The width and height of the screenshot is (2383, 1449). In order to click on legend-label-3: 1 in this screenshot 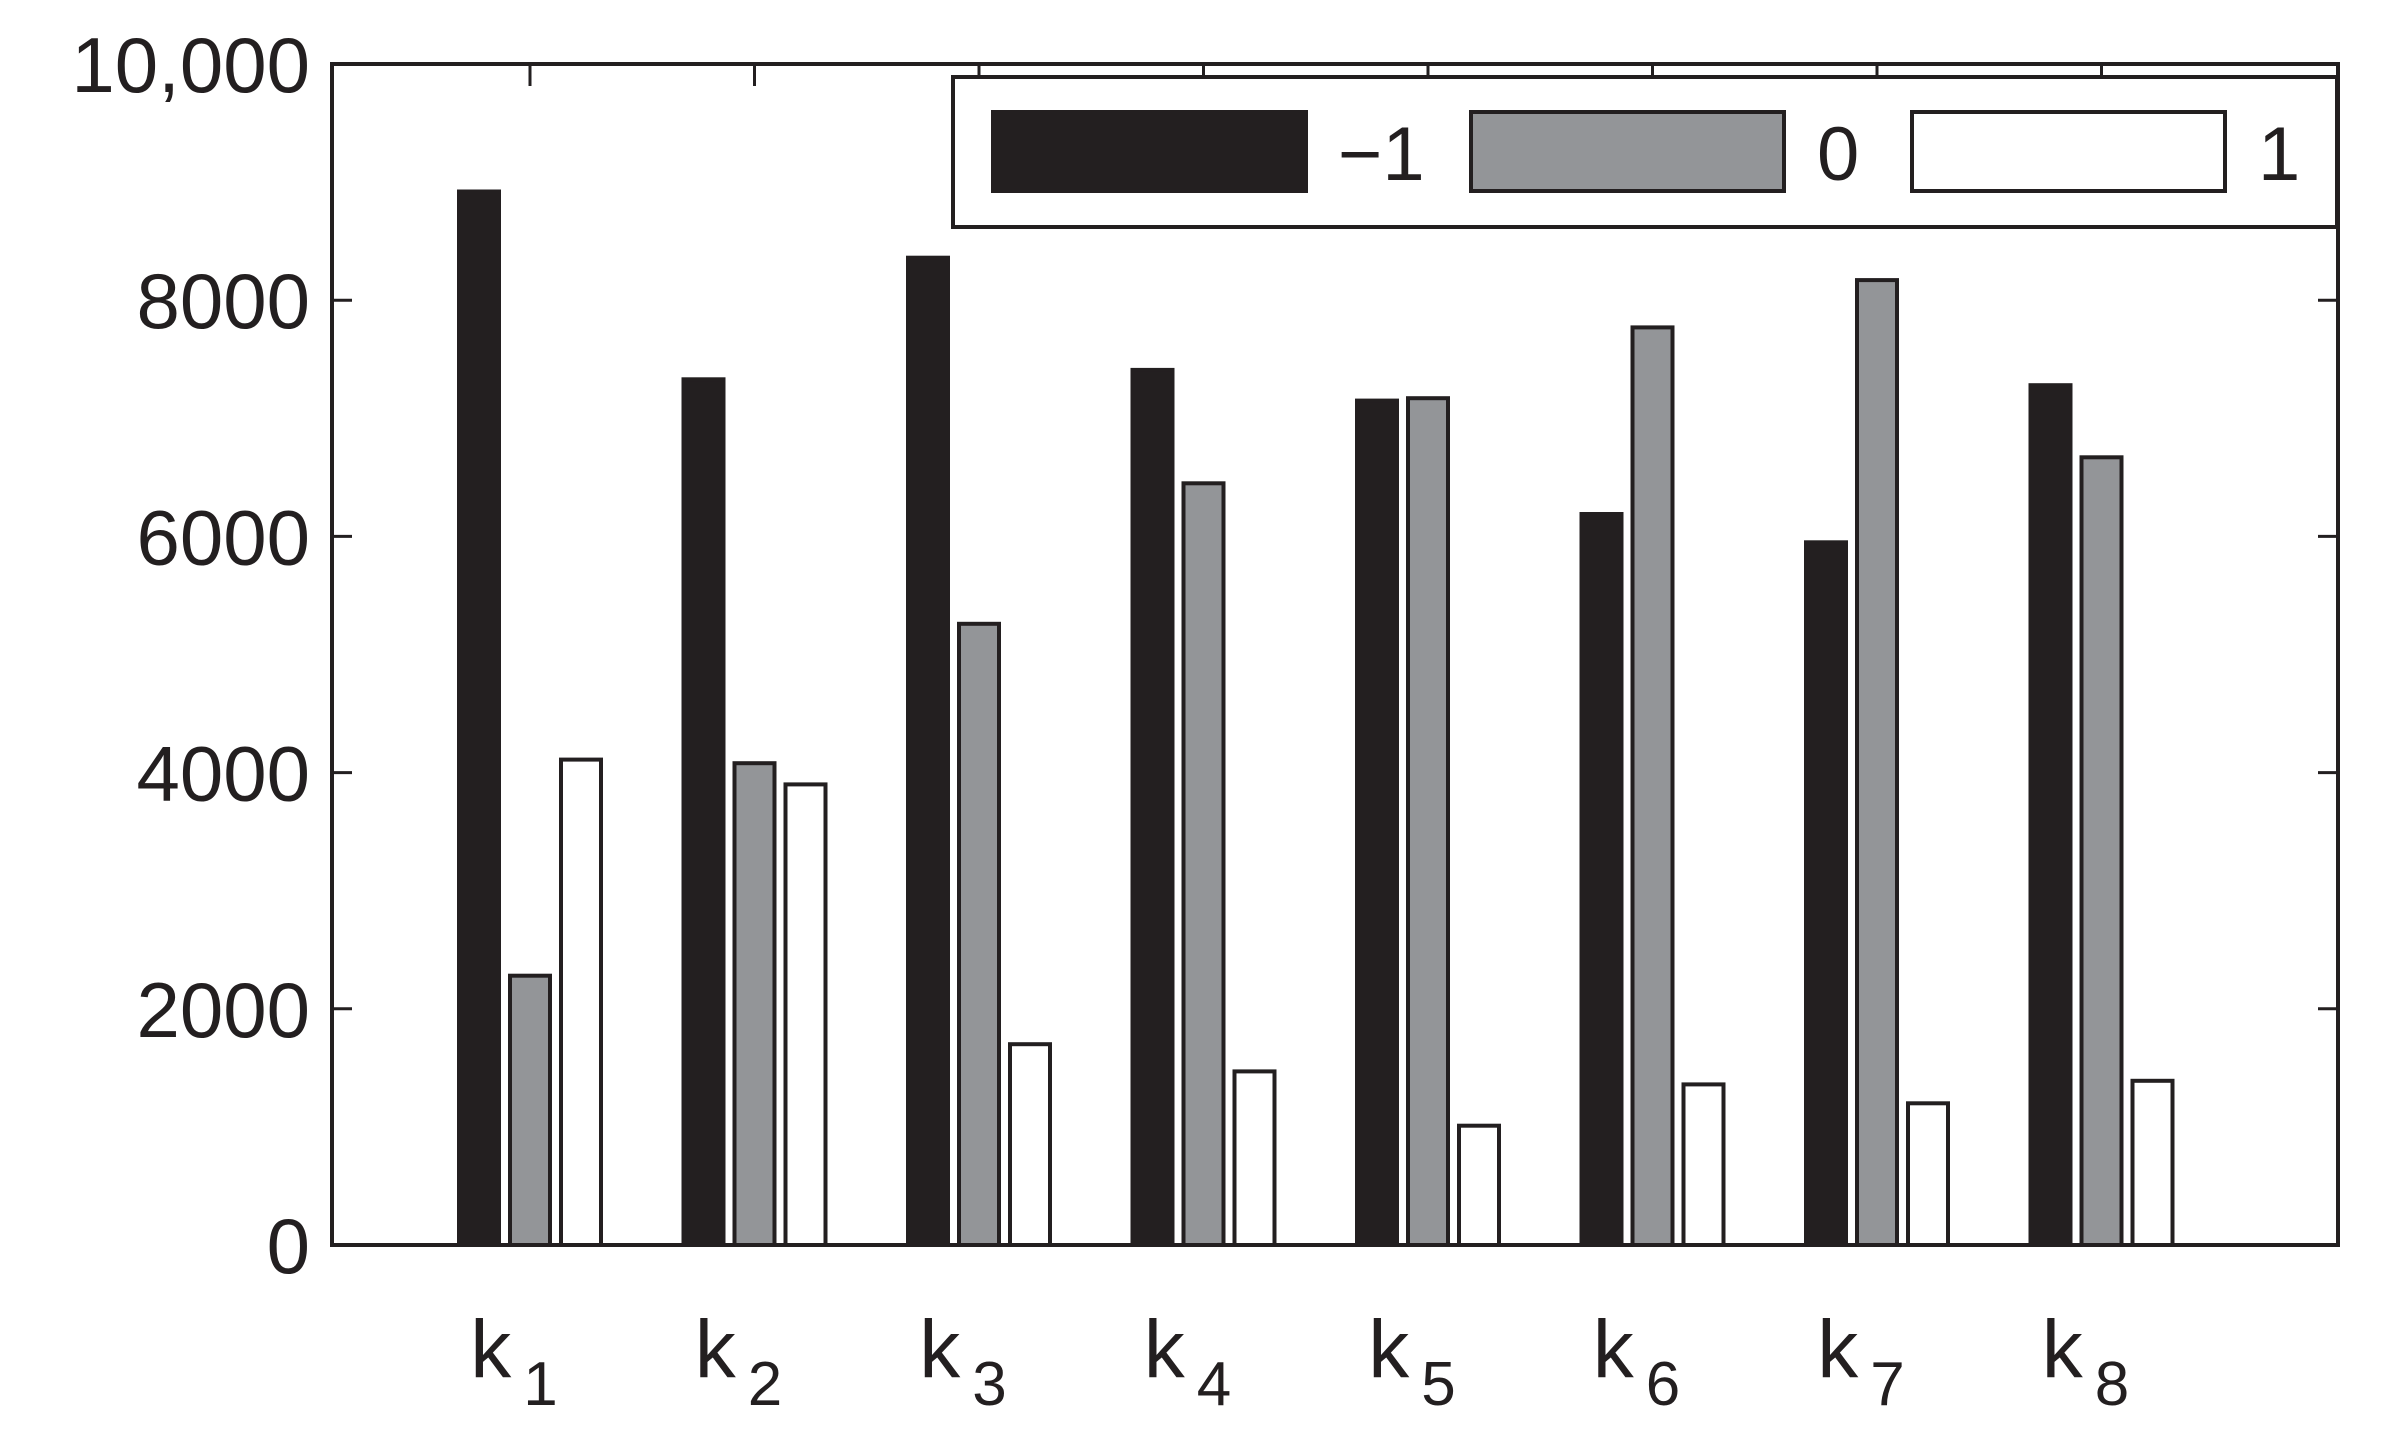, I will do `click(2279, 154)`.